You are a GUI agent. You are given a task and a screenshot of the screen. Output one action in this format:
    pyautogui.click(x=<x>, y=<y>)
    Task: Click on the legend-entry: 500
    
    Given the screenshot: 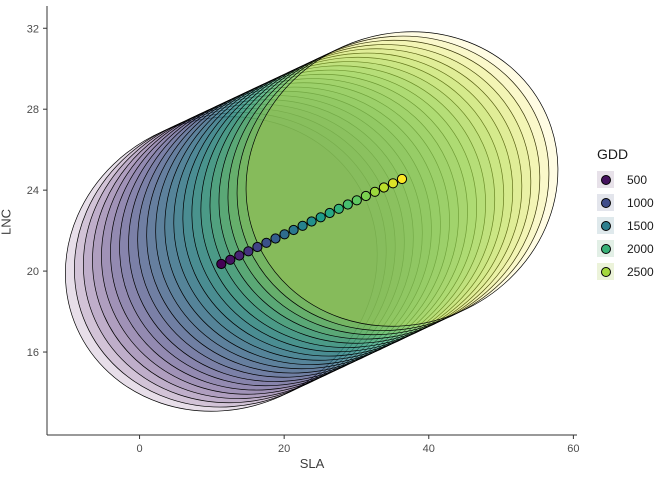 What is the action you would take?
    pyautogui.click(x=625, y=179)
    